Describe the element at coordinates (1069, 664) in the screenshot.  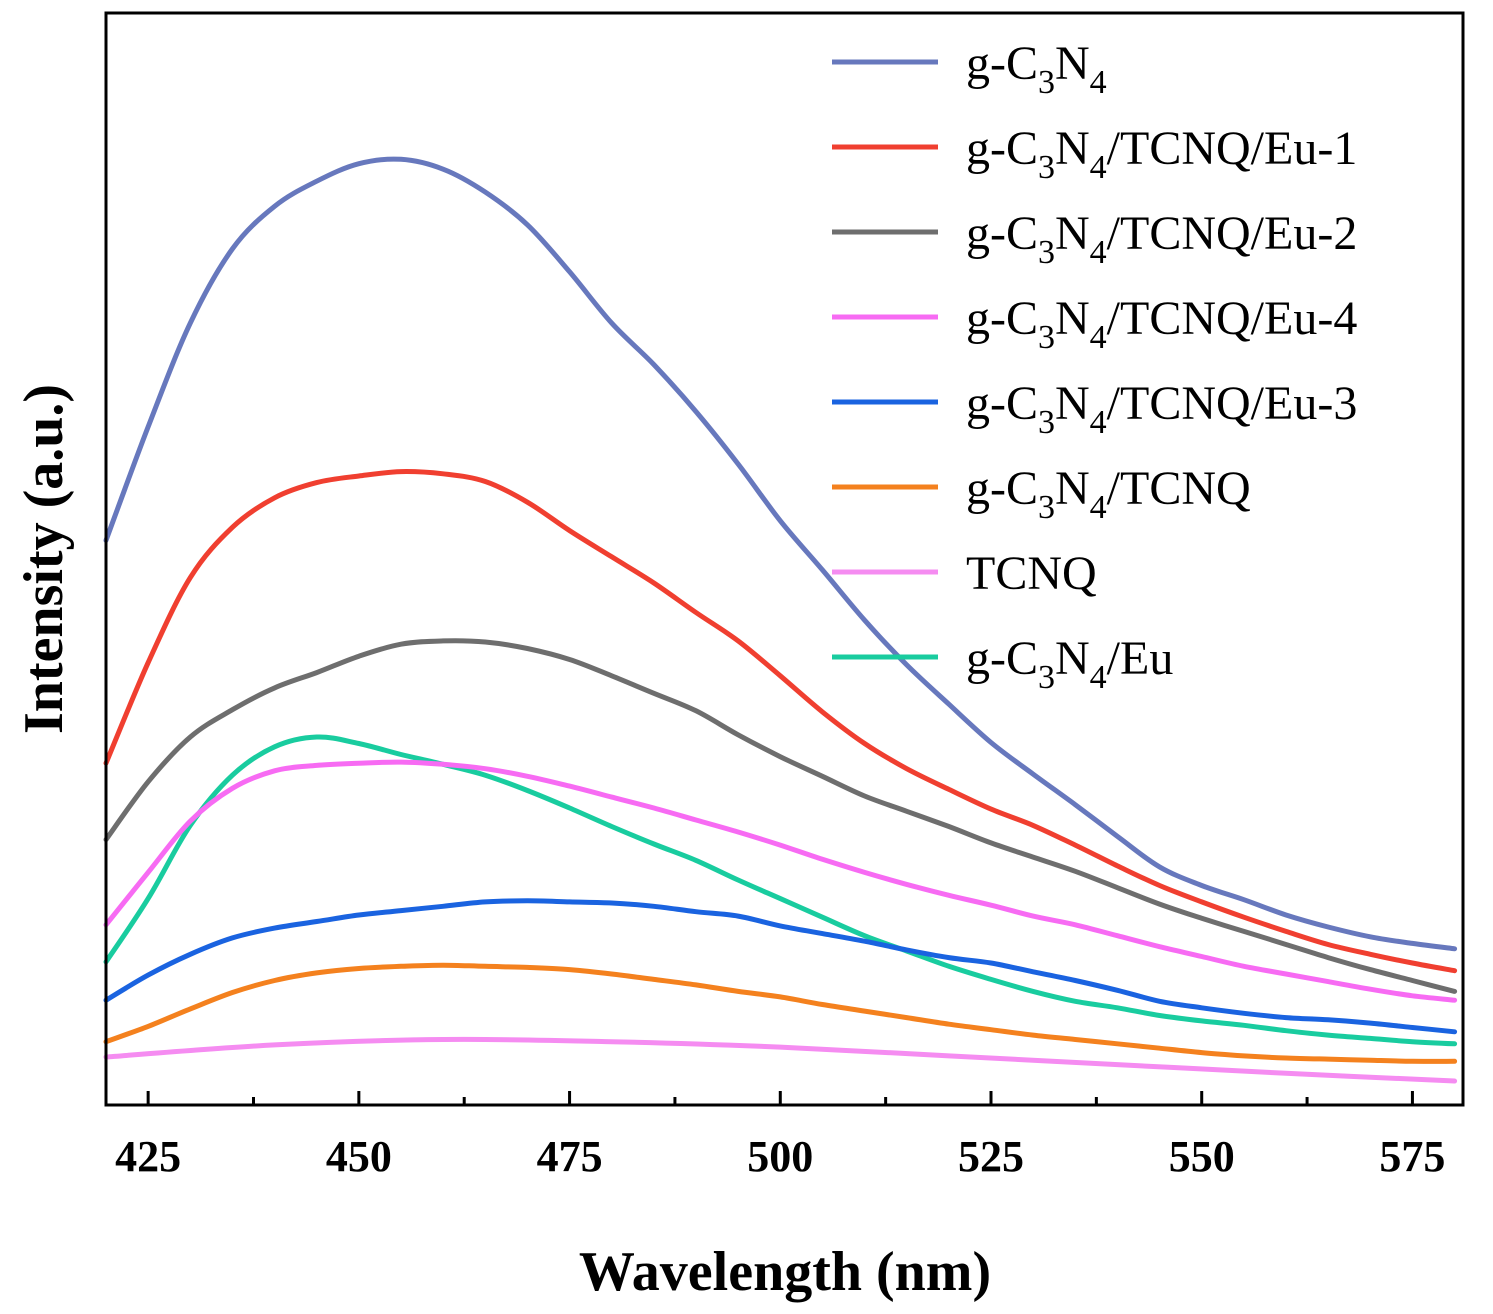
I see `legend-label: g-C3N4/Eu` at that location.